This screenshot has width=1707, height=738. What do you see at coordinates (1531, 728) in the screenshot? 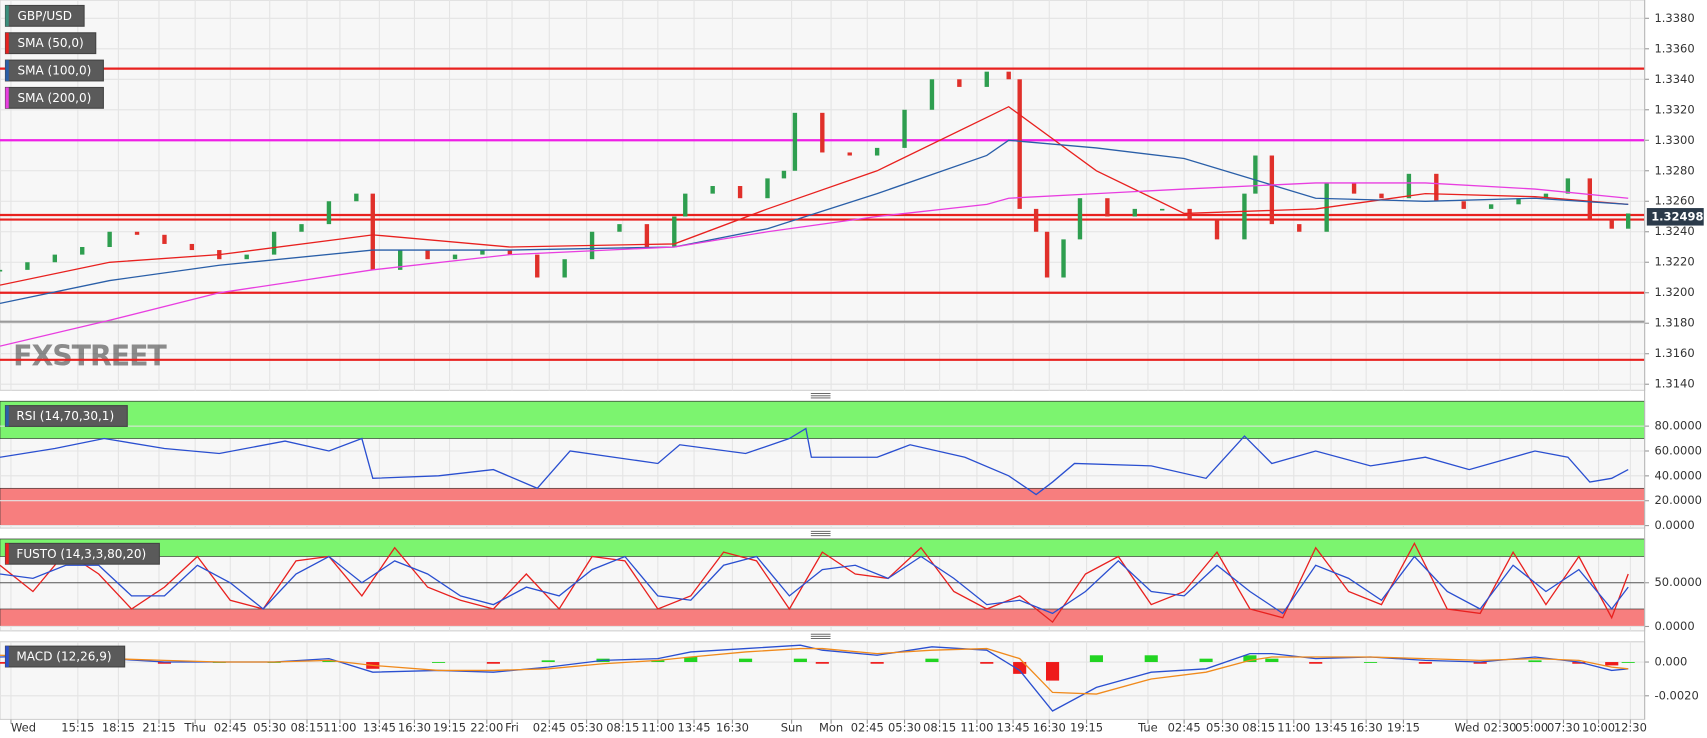
I see `x-tick-label: 05:00` at bounding box center [1531, 728].